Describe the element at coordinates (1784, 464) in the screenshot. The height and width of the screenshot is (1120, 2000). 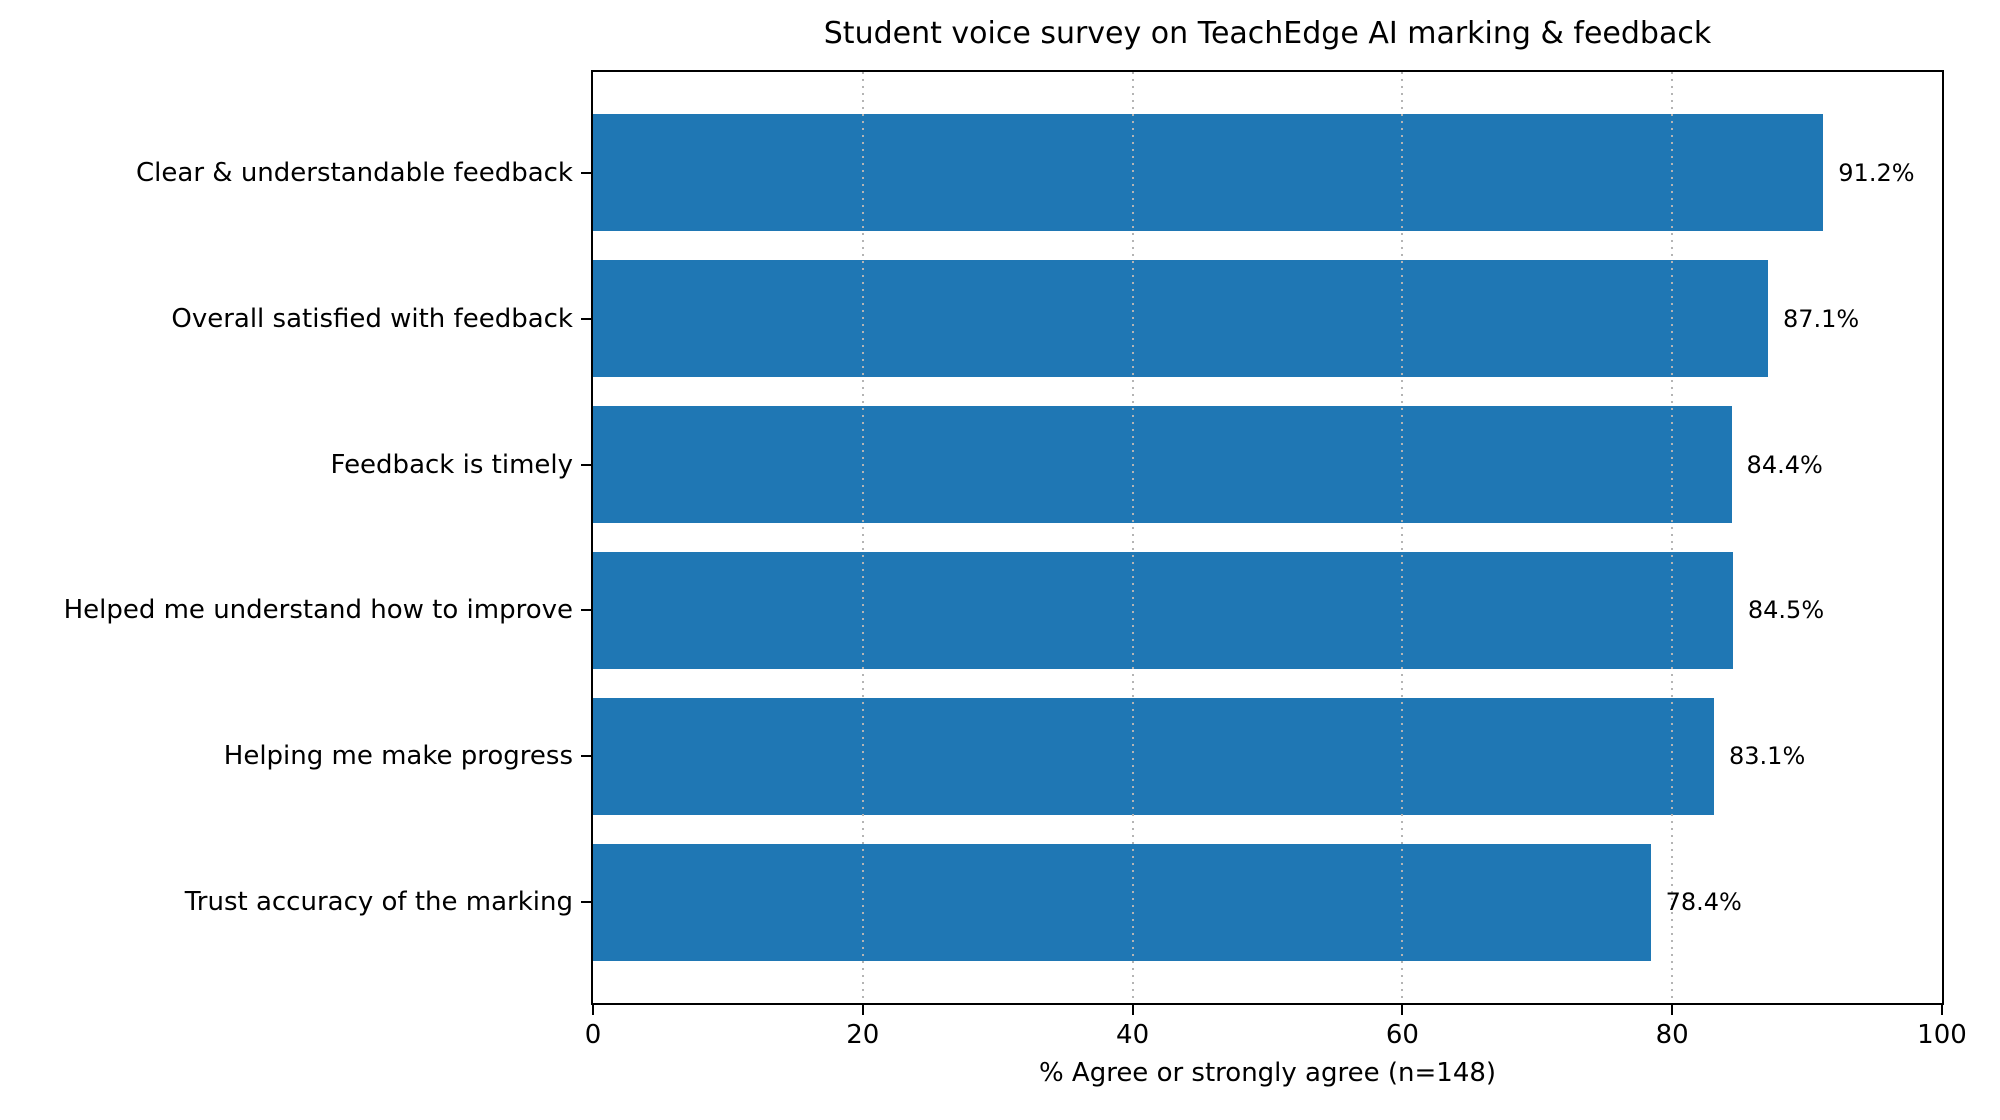
I see `bar-value-label: 84.4%` at that location.